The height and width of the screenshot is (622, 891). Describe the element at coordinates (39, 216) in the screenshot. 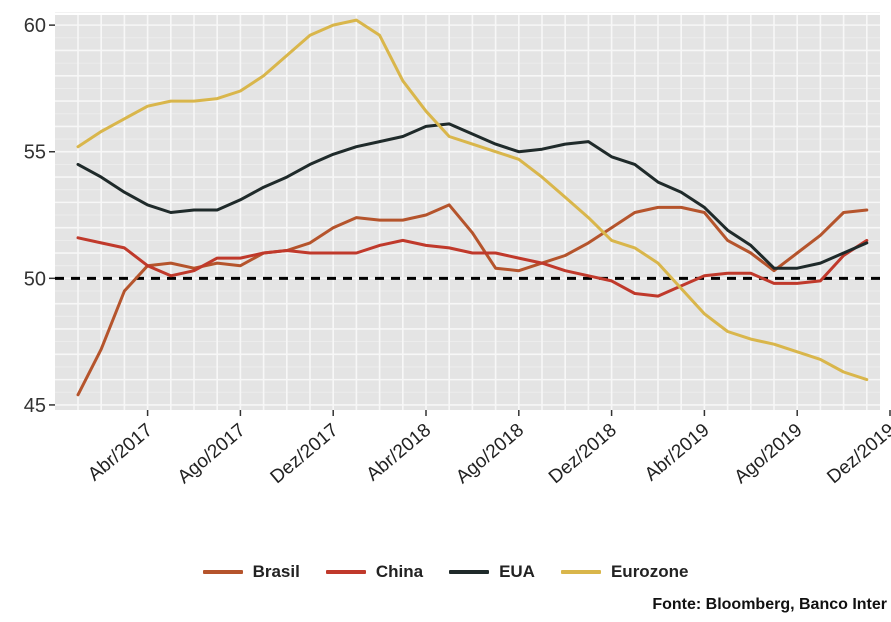

I see `y-axis: 45 50 55 60` at that location.